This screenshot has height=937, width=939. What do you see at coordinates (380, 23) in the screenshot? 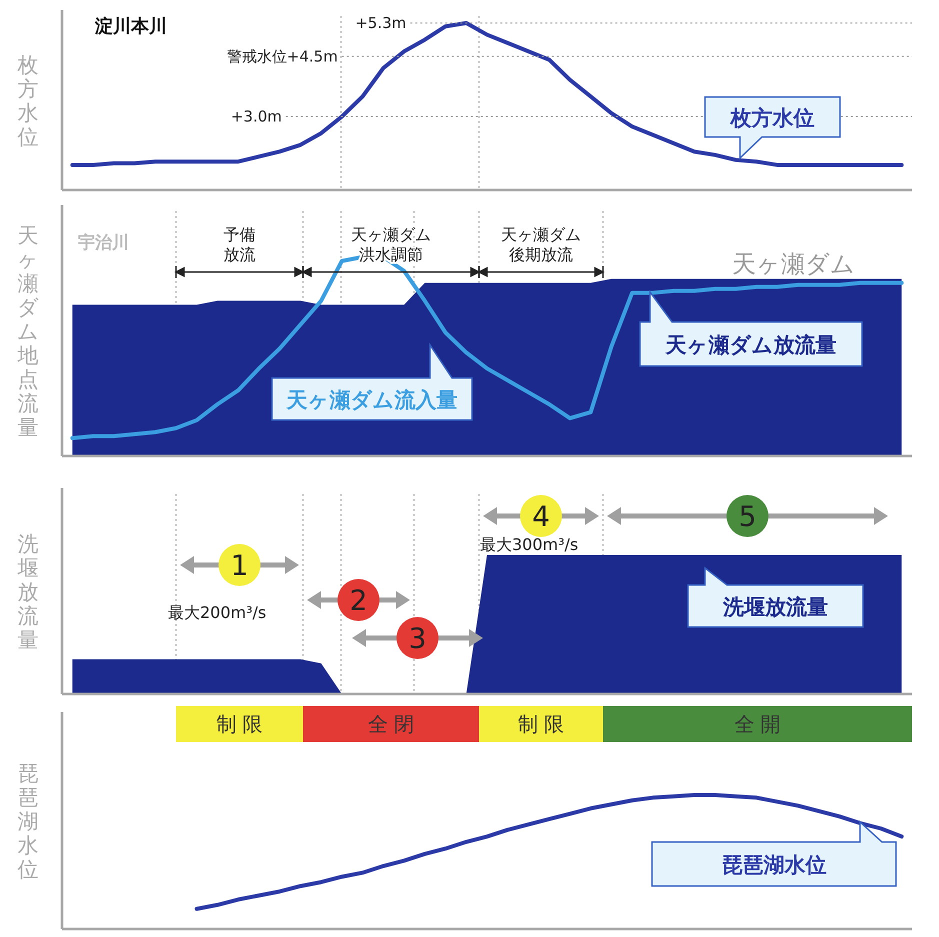
I see `ref-line-label: +5.3m` at bounding box center [380, 23].